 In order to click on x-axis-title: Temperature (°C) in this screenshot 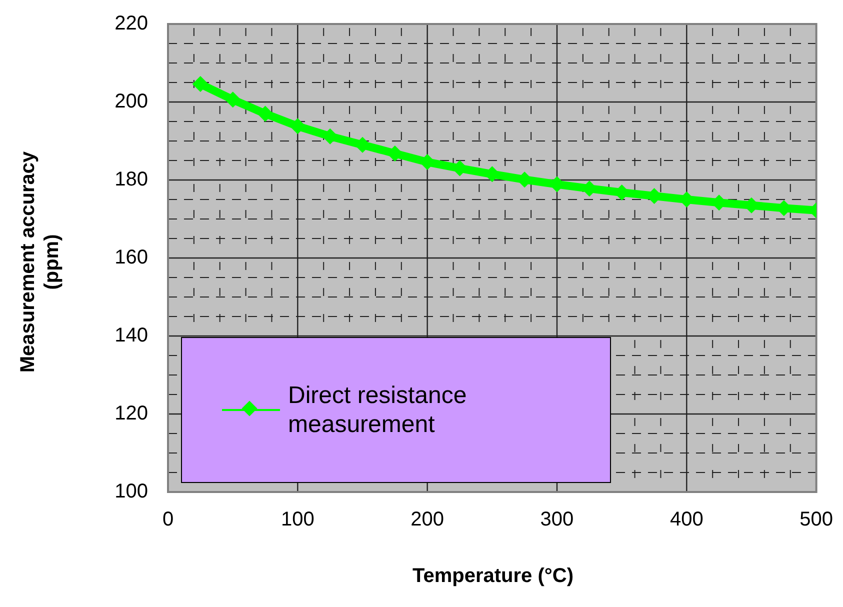, I will do `click(493, 576)`.